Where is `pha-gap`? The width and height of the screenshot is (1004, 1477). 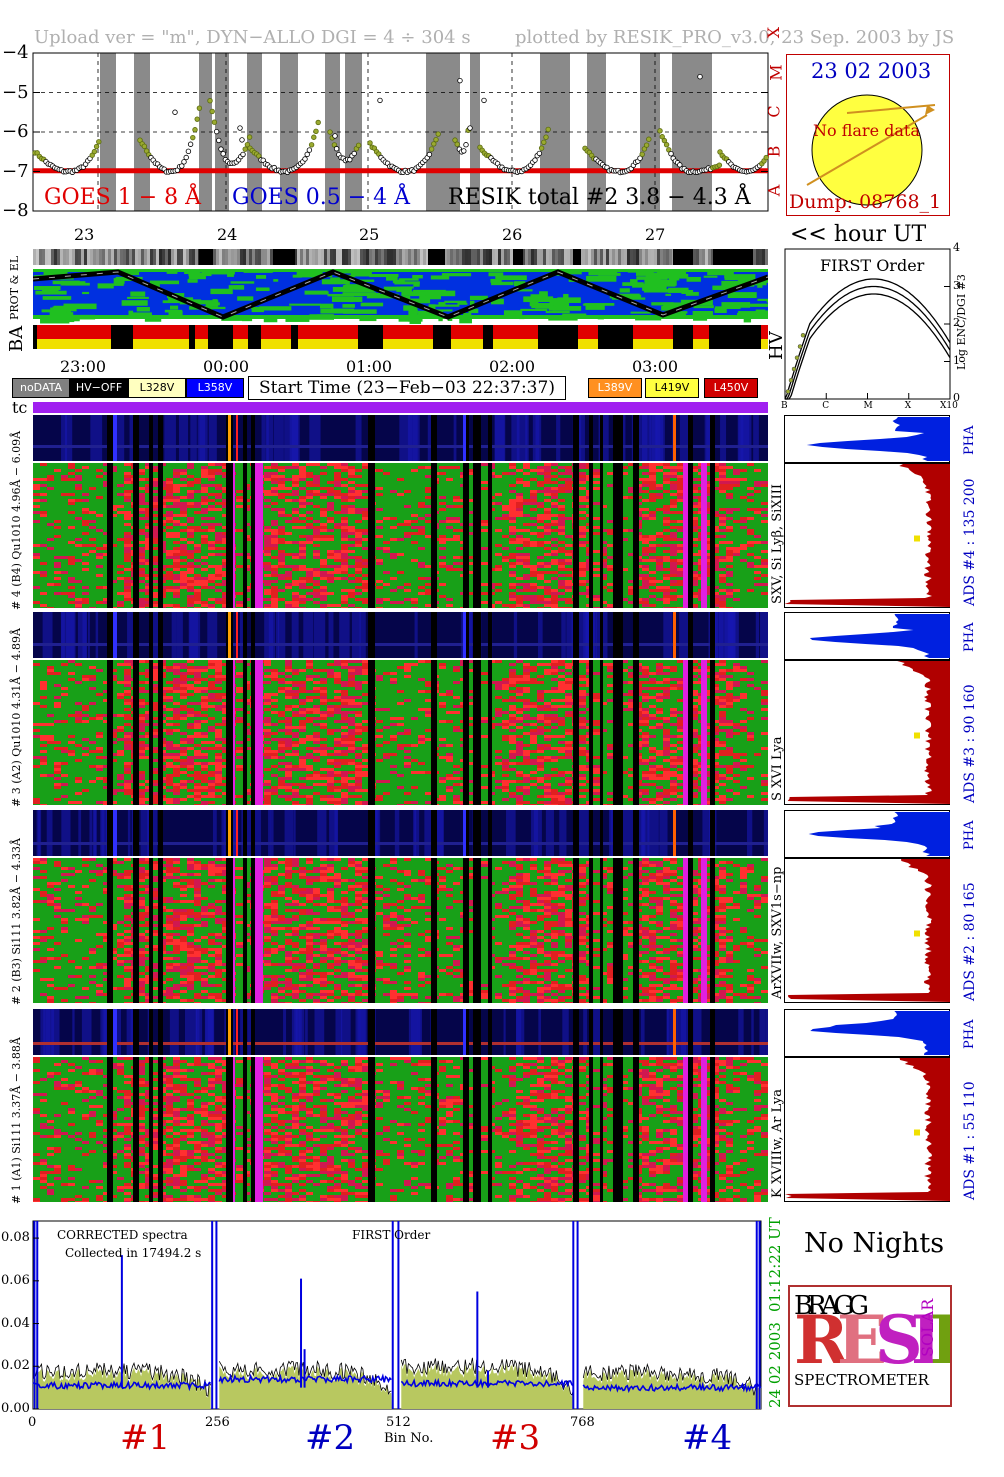 pha-gap is located at coordinates (245, 438).